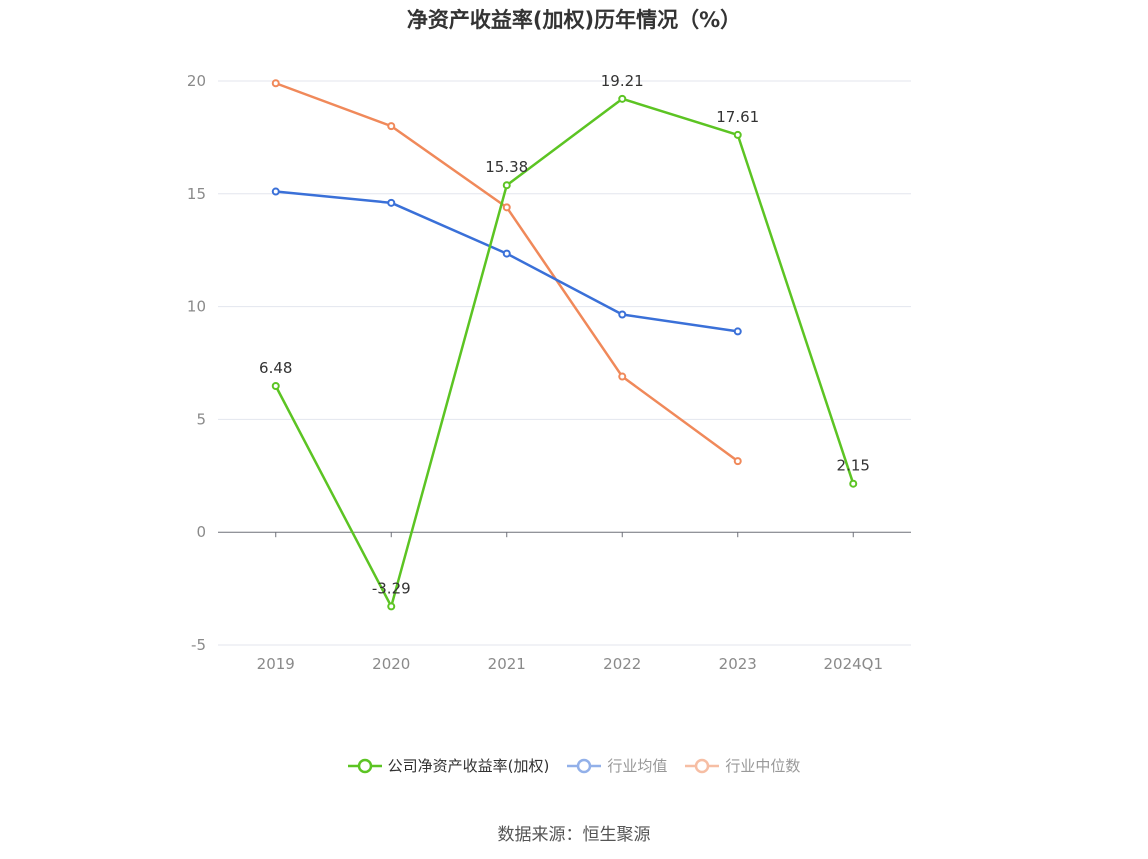 This screenshot has height=859, width=1148. Describe the element at coordinates (574, 835) in the screenshot. I see `source-note: 数据来源：恒生聚源` at that location.